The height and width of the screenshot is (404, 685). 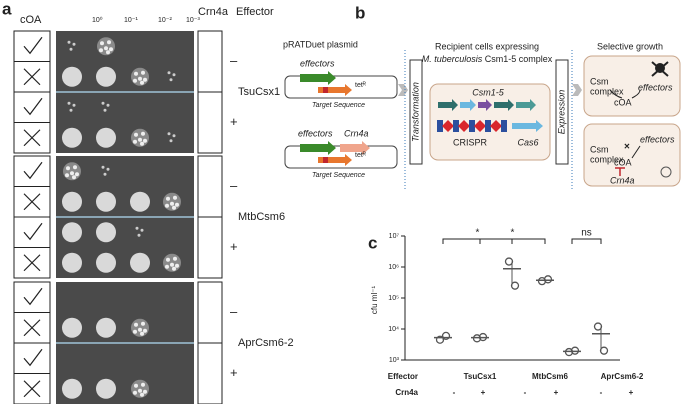 I want to click on step-box, so click(x=562, y=112).